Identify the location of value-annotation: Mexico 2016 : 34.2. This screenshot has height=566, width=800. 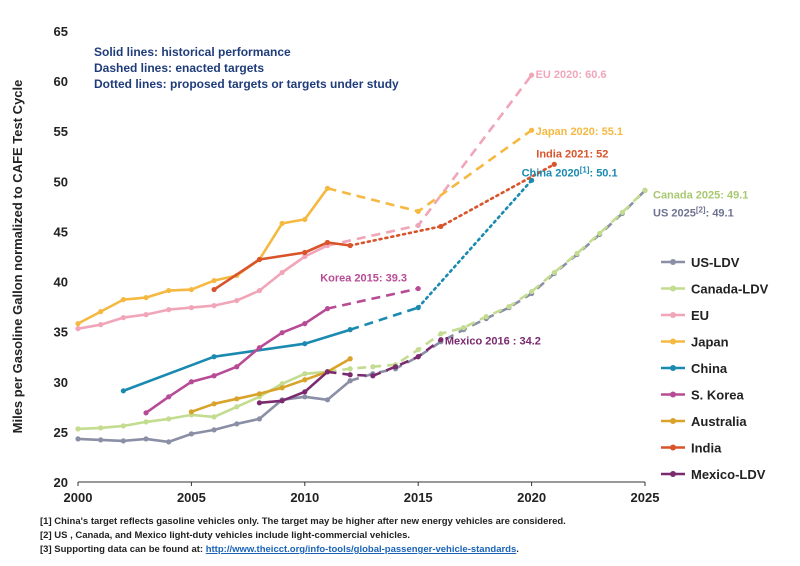
(493, 342).